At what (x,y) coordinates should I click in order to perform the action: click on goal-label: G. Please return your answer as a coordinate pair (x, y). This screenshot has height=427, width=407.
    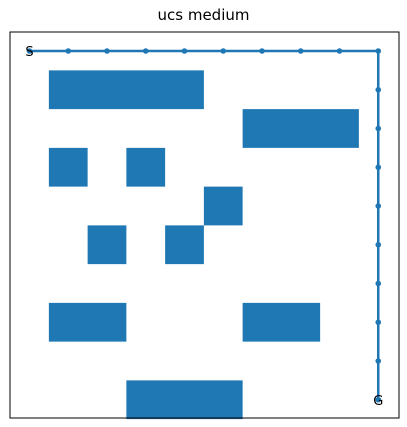
    Looking at the image, I should click on (378, 401).